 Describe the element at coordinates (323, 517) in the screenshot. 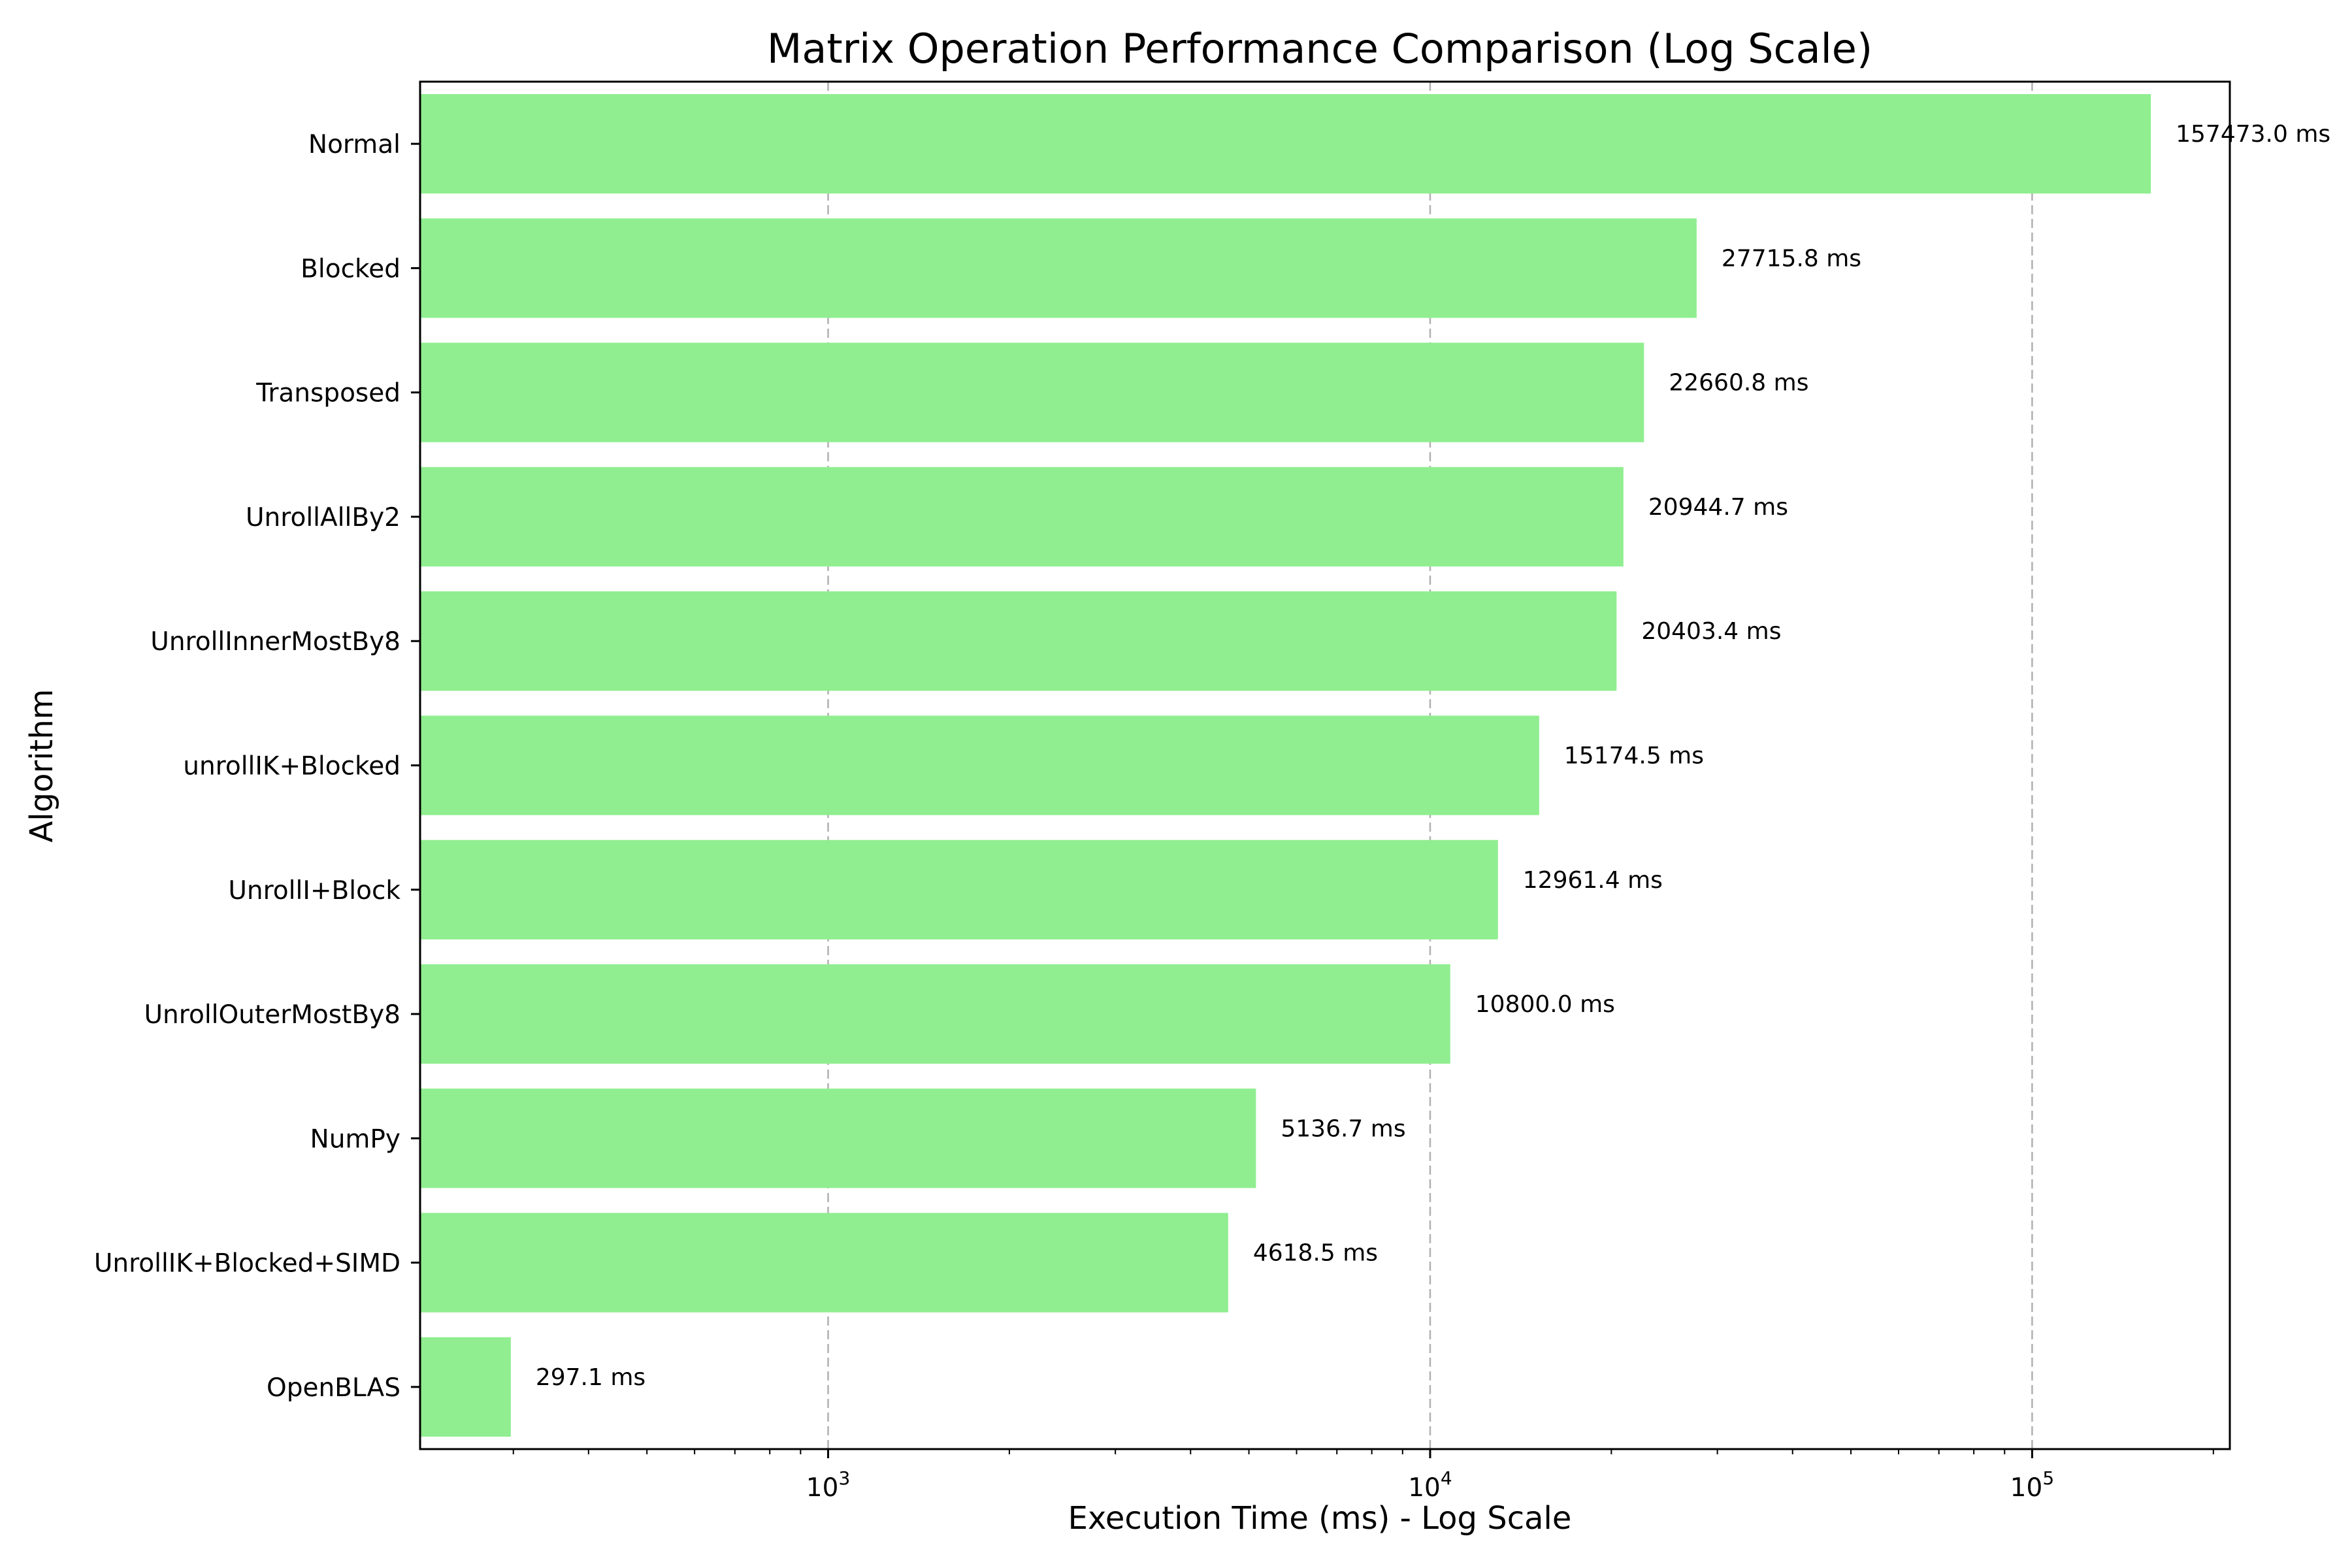

I see `y-tick-label: UnrollAllBy2` at that location.